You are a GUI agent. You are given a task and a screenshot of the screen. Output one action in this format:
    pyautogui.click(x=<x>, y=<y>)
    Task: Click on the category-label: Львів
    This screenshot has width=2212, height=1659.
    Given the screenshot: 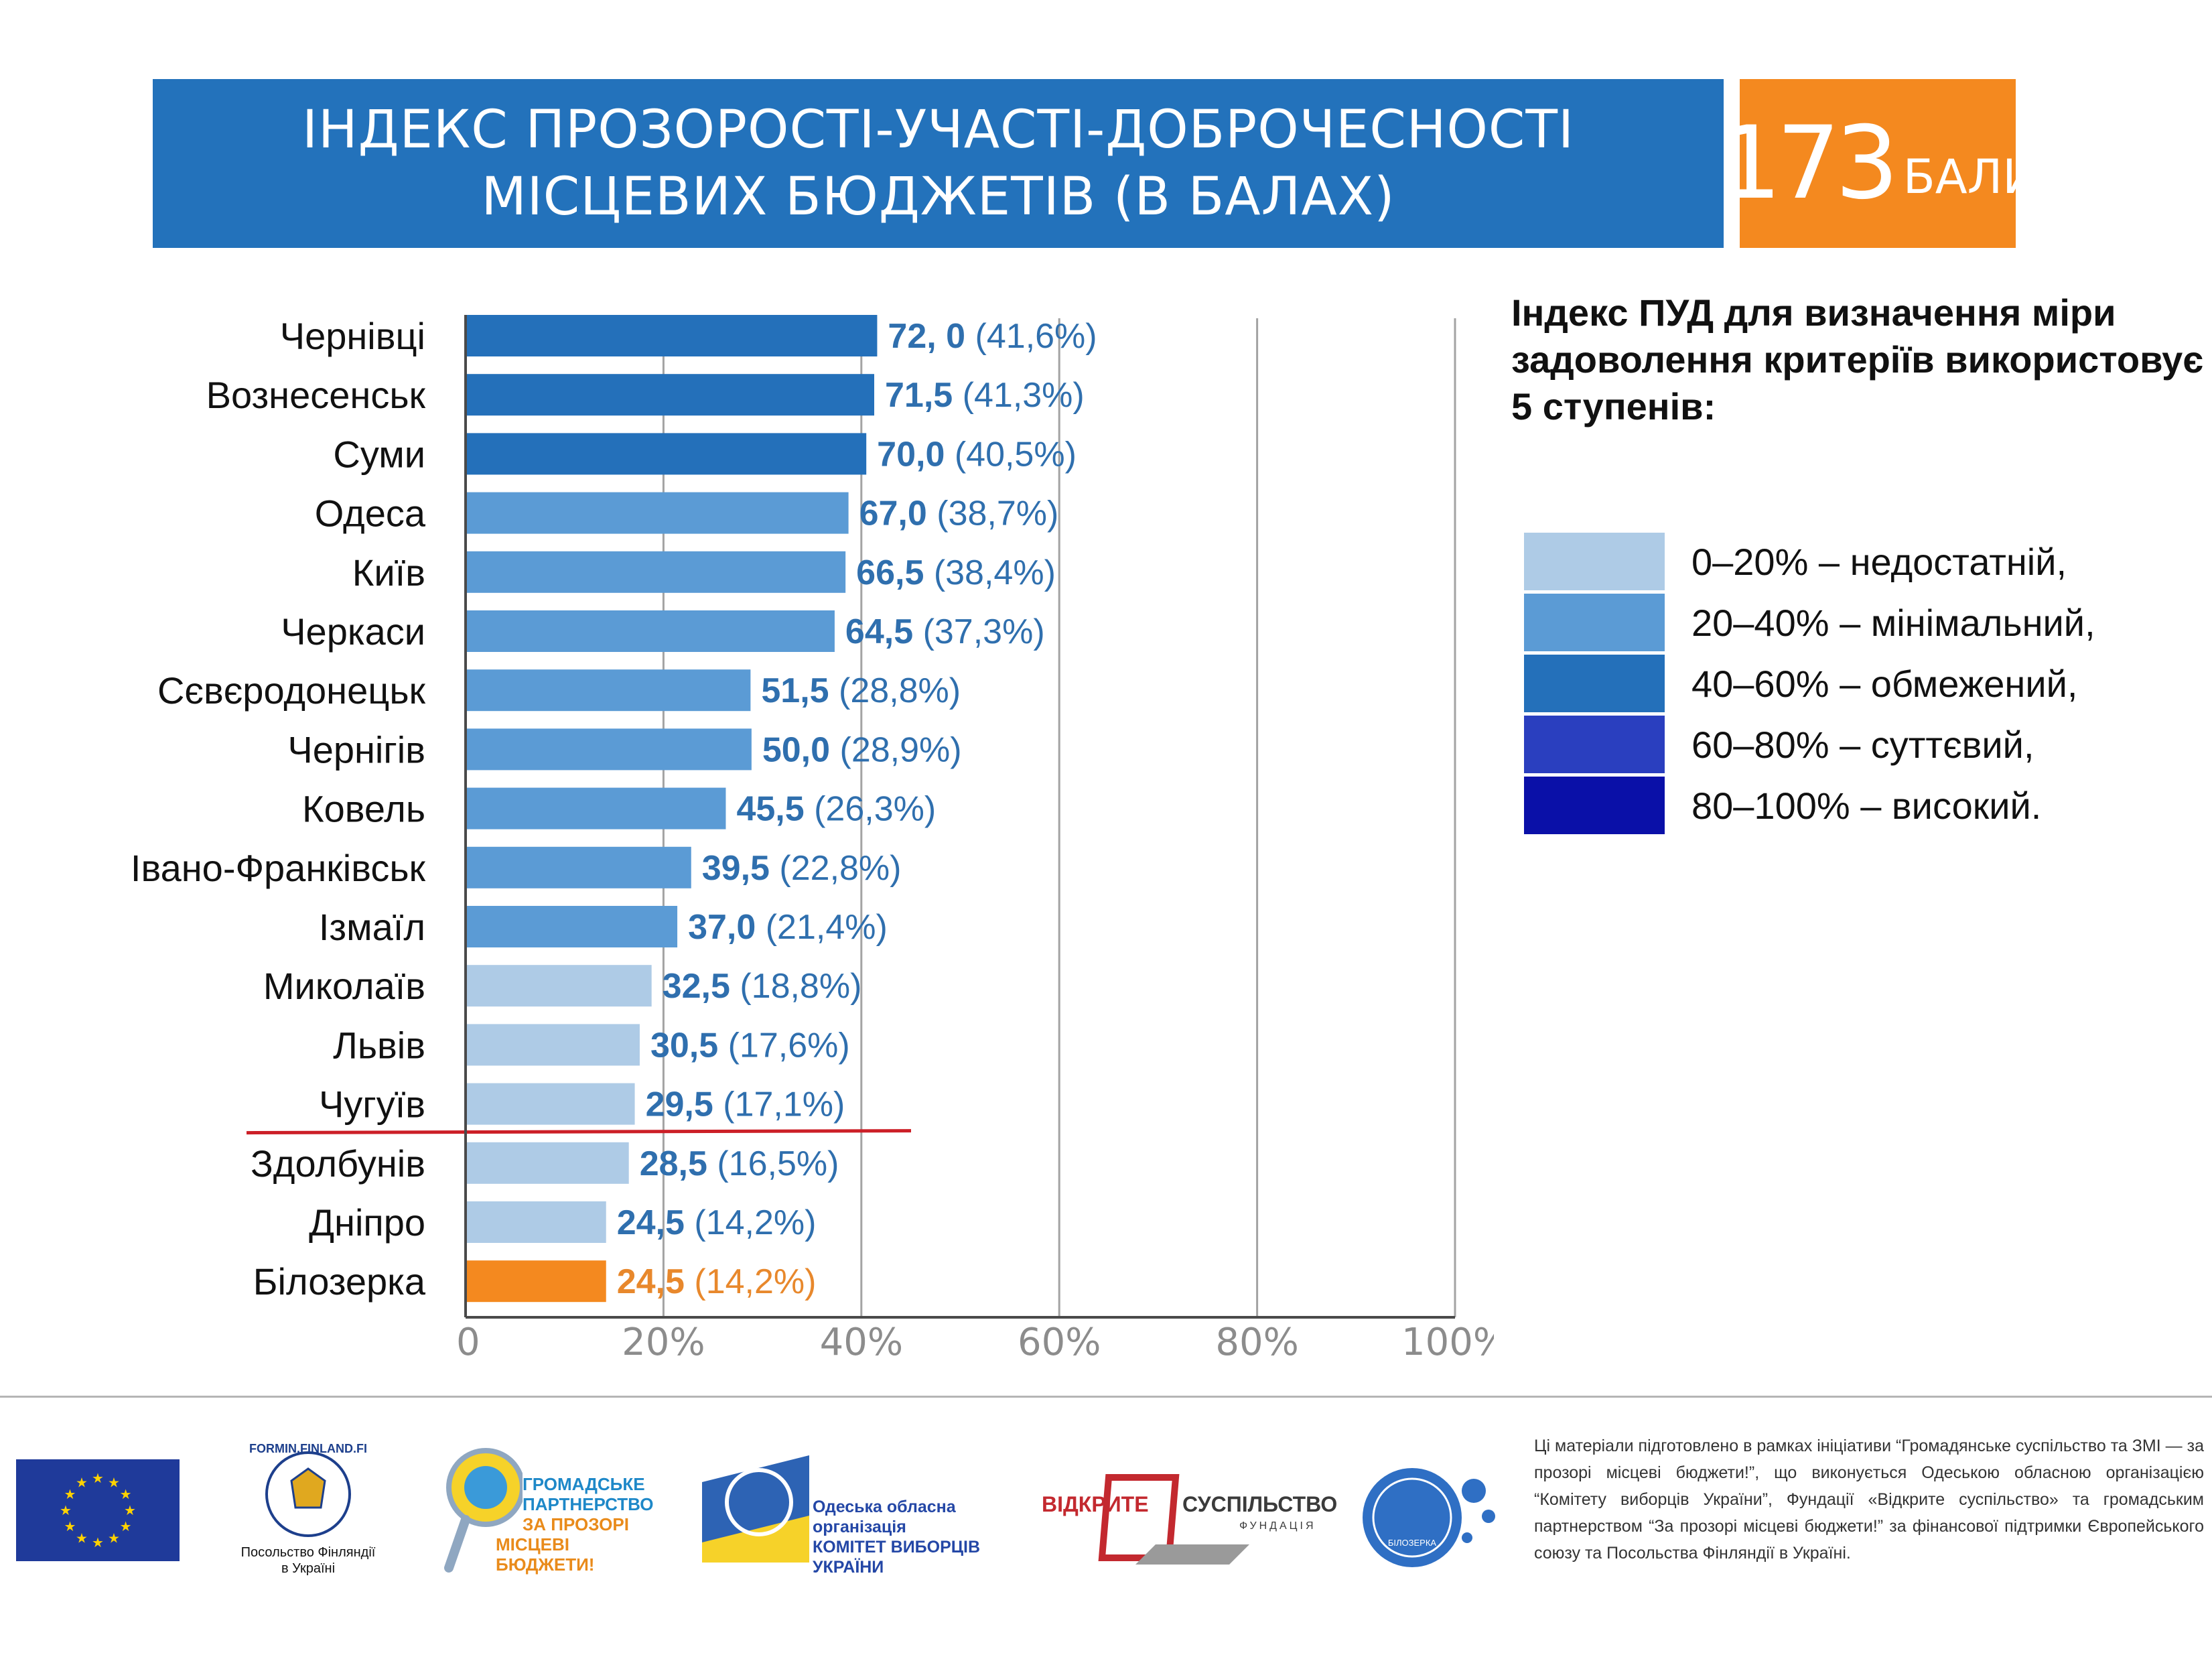 What is the action you would take?
    pyautogui.click(x=379, y=1045)
    